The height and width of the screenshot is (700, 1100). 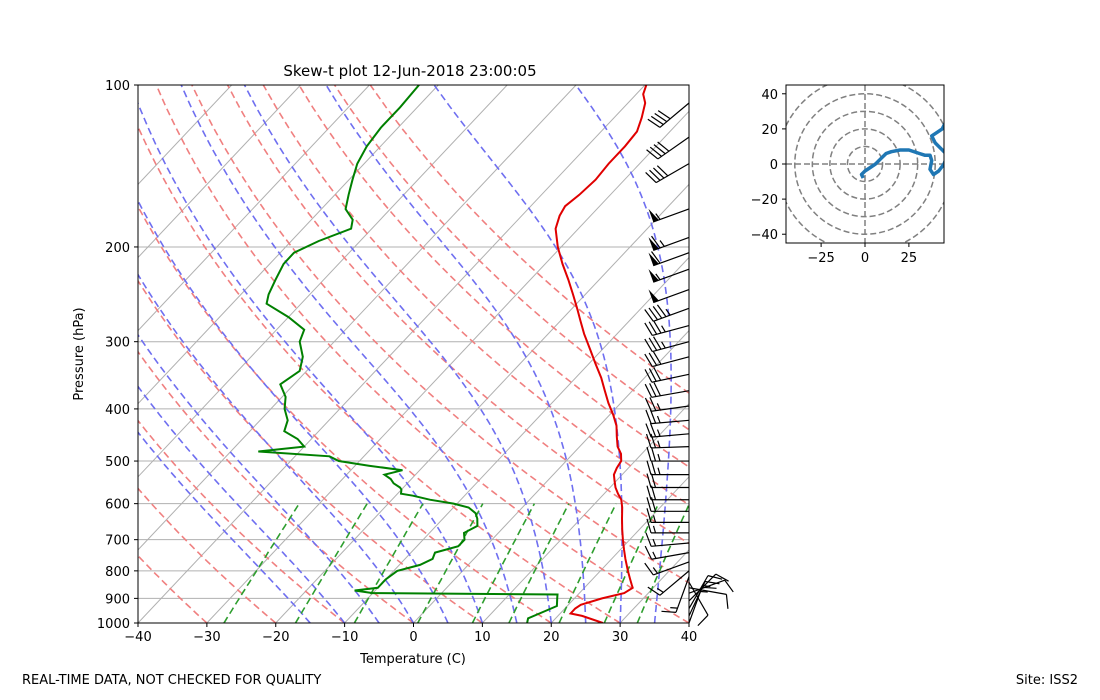 What do you see at coordinates (689, 364) in the screenshot?
I see `wind-barbs` at bounding box center [689, 364].